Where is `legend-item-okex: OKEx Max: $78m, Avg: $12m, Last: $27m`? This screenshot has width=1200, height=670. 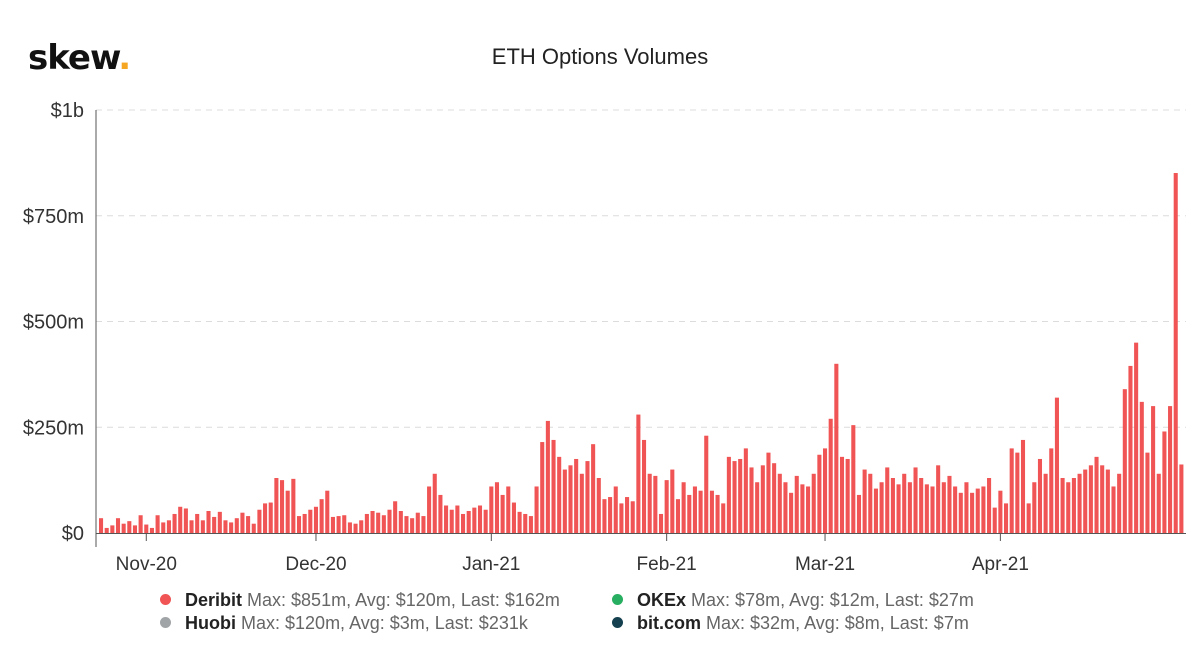
legend-item-okex: OKEx Max: $78m, Avg: $12m, Last: $27m is located at coordinates (793, 600).